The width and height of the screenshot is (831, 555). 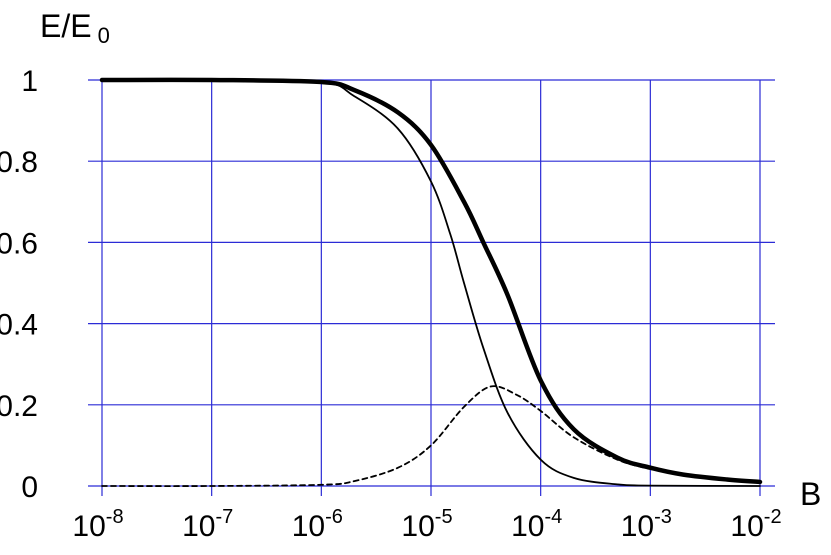 I want to click on x-tick-label: 10⁻², so click(x=755, y=524).